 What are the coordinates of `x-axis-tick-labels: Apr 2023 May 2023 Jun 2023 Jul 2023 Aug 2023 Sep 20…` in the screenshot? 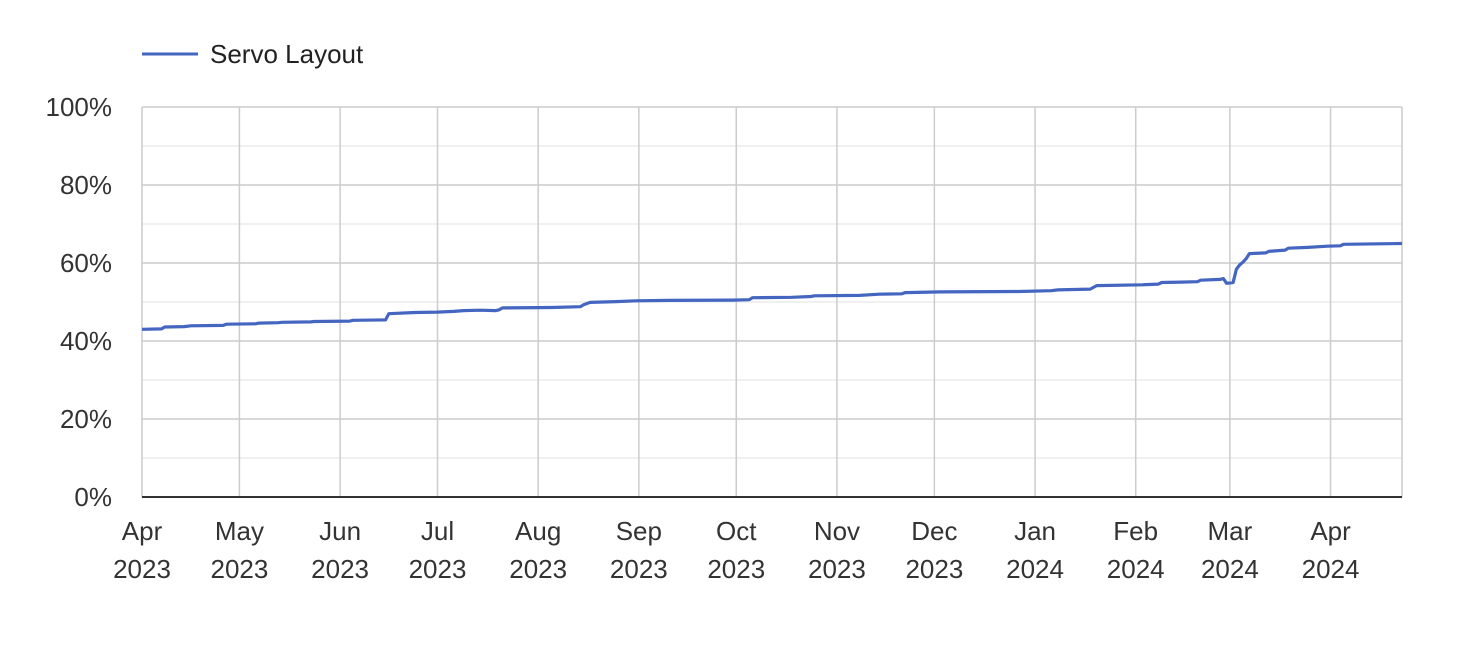 It's located at (736, 550).